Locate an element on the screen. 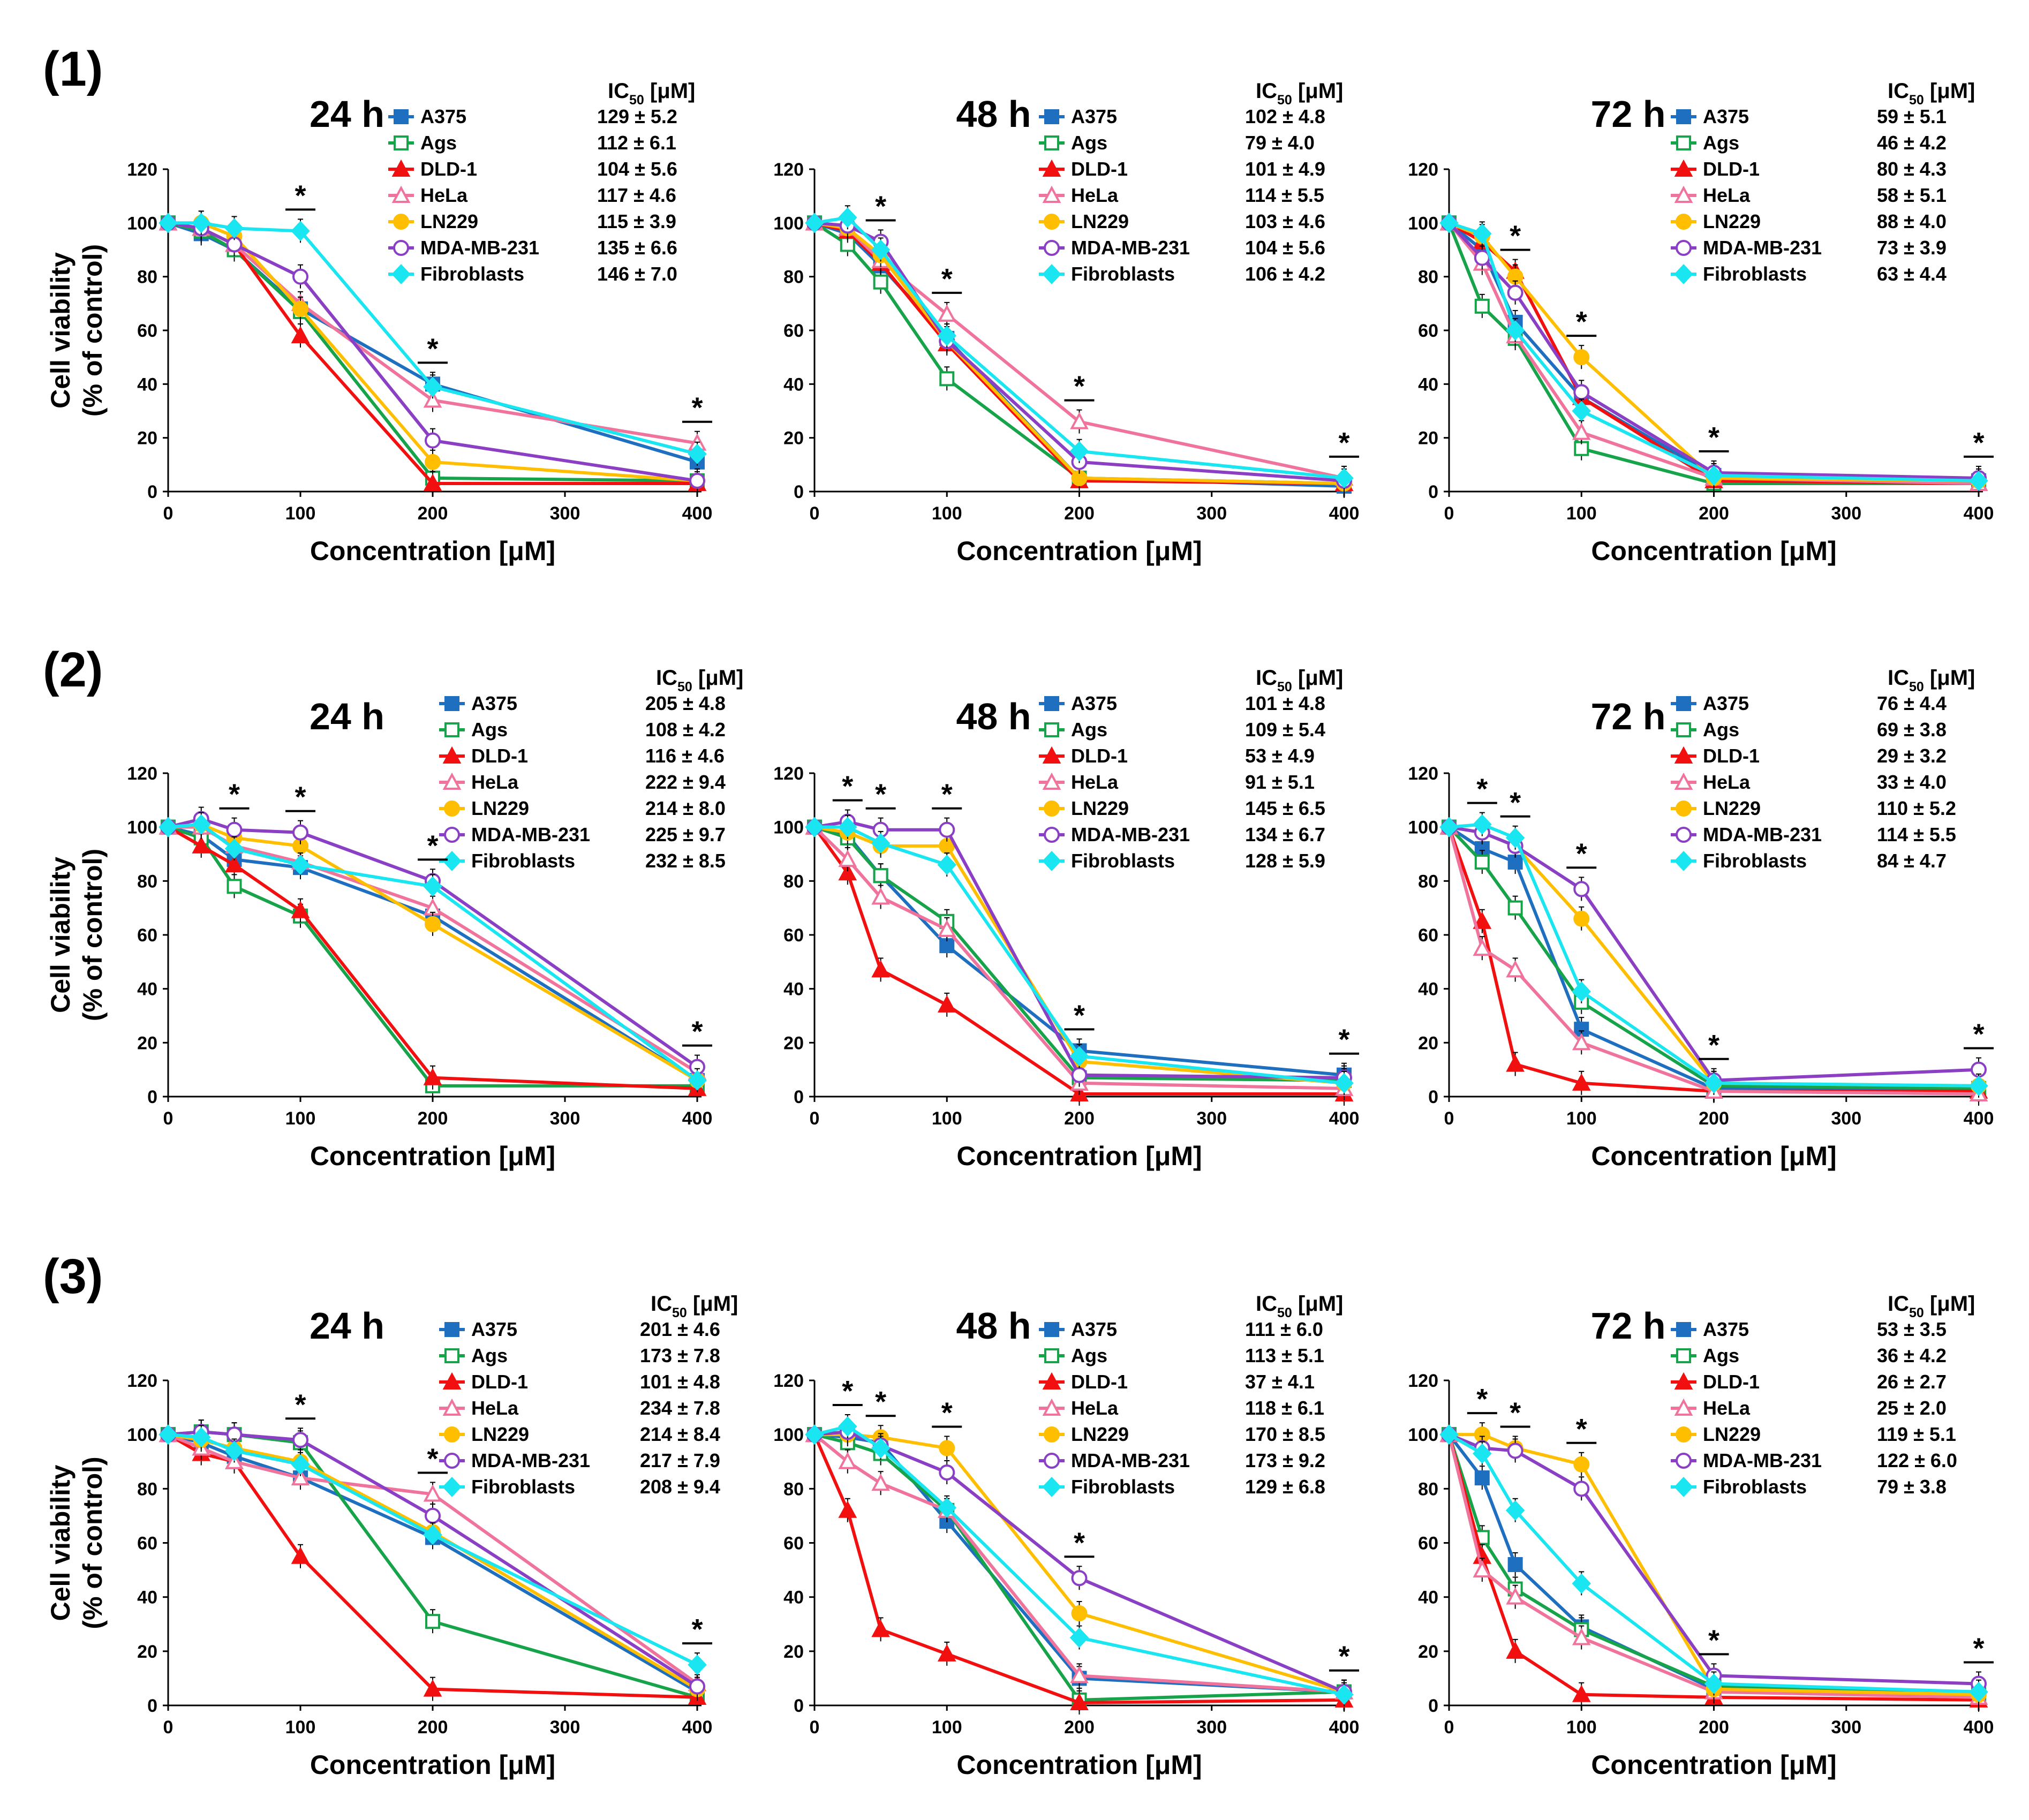 This screenshot has width=2029, height=1820. legend-item-MDA-MB-231: MDA-MB-231 104 ± 5.6 is located at coordinates (1182, 248).